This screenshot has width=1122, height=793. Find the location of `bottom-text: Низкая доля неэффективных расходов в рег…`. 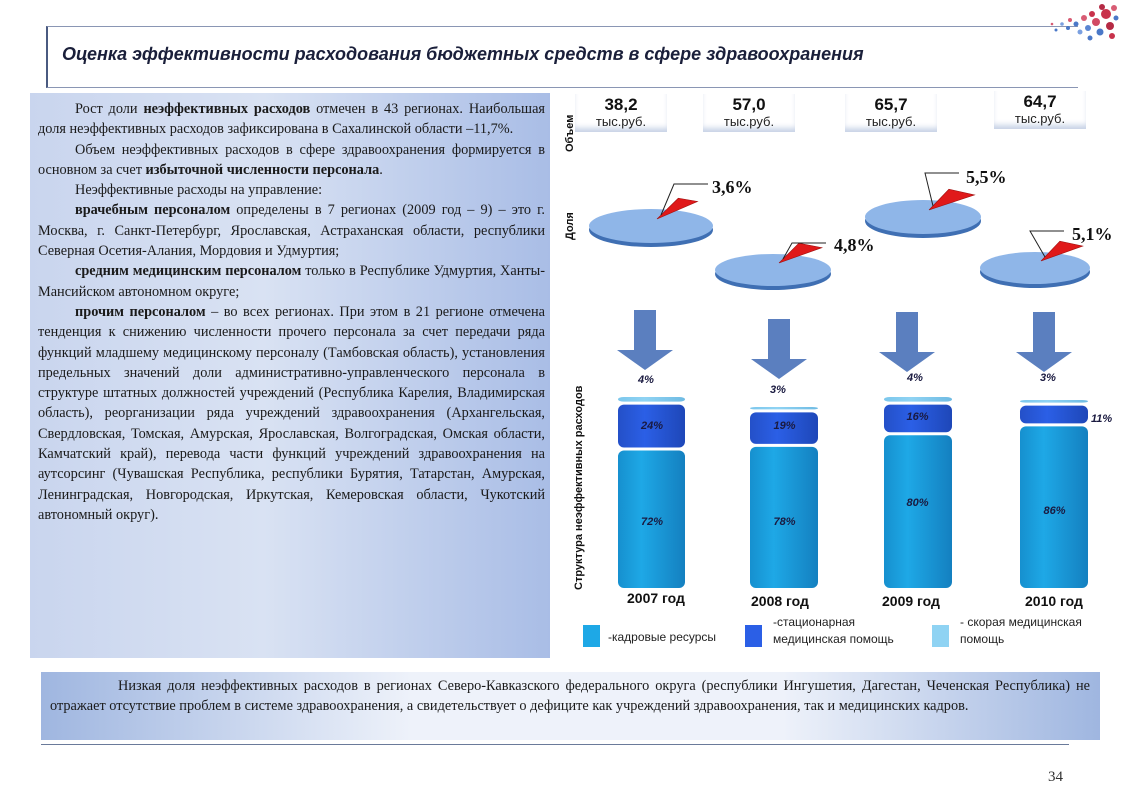

bottom-text: Низкая доля неэффективных расходов в рег… is located at coordinates (570, 696).